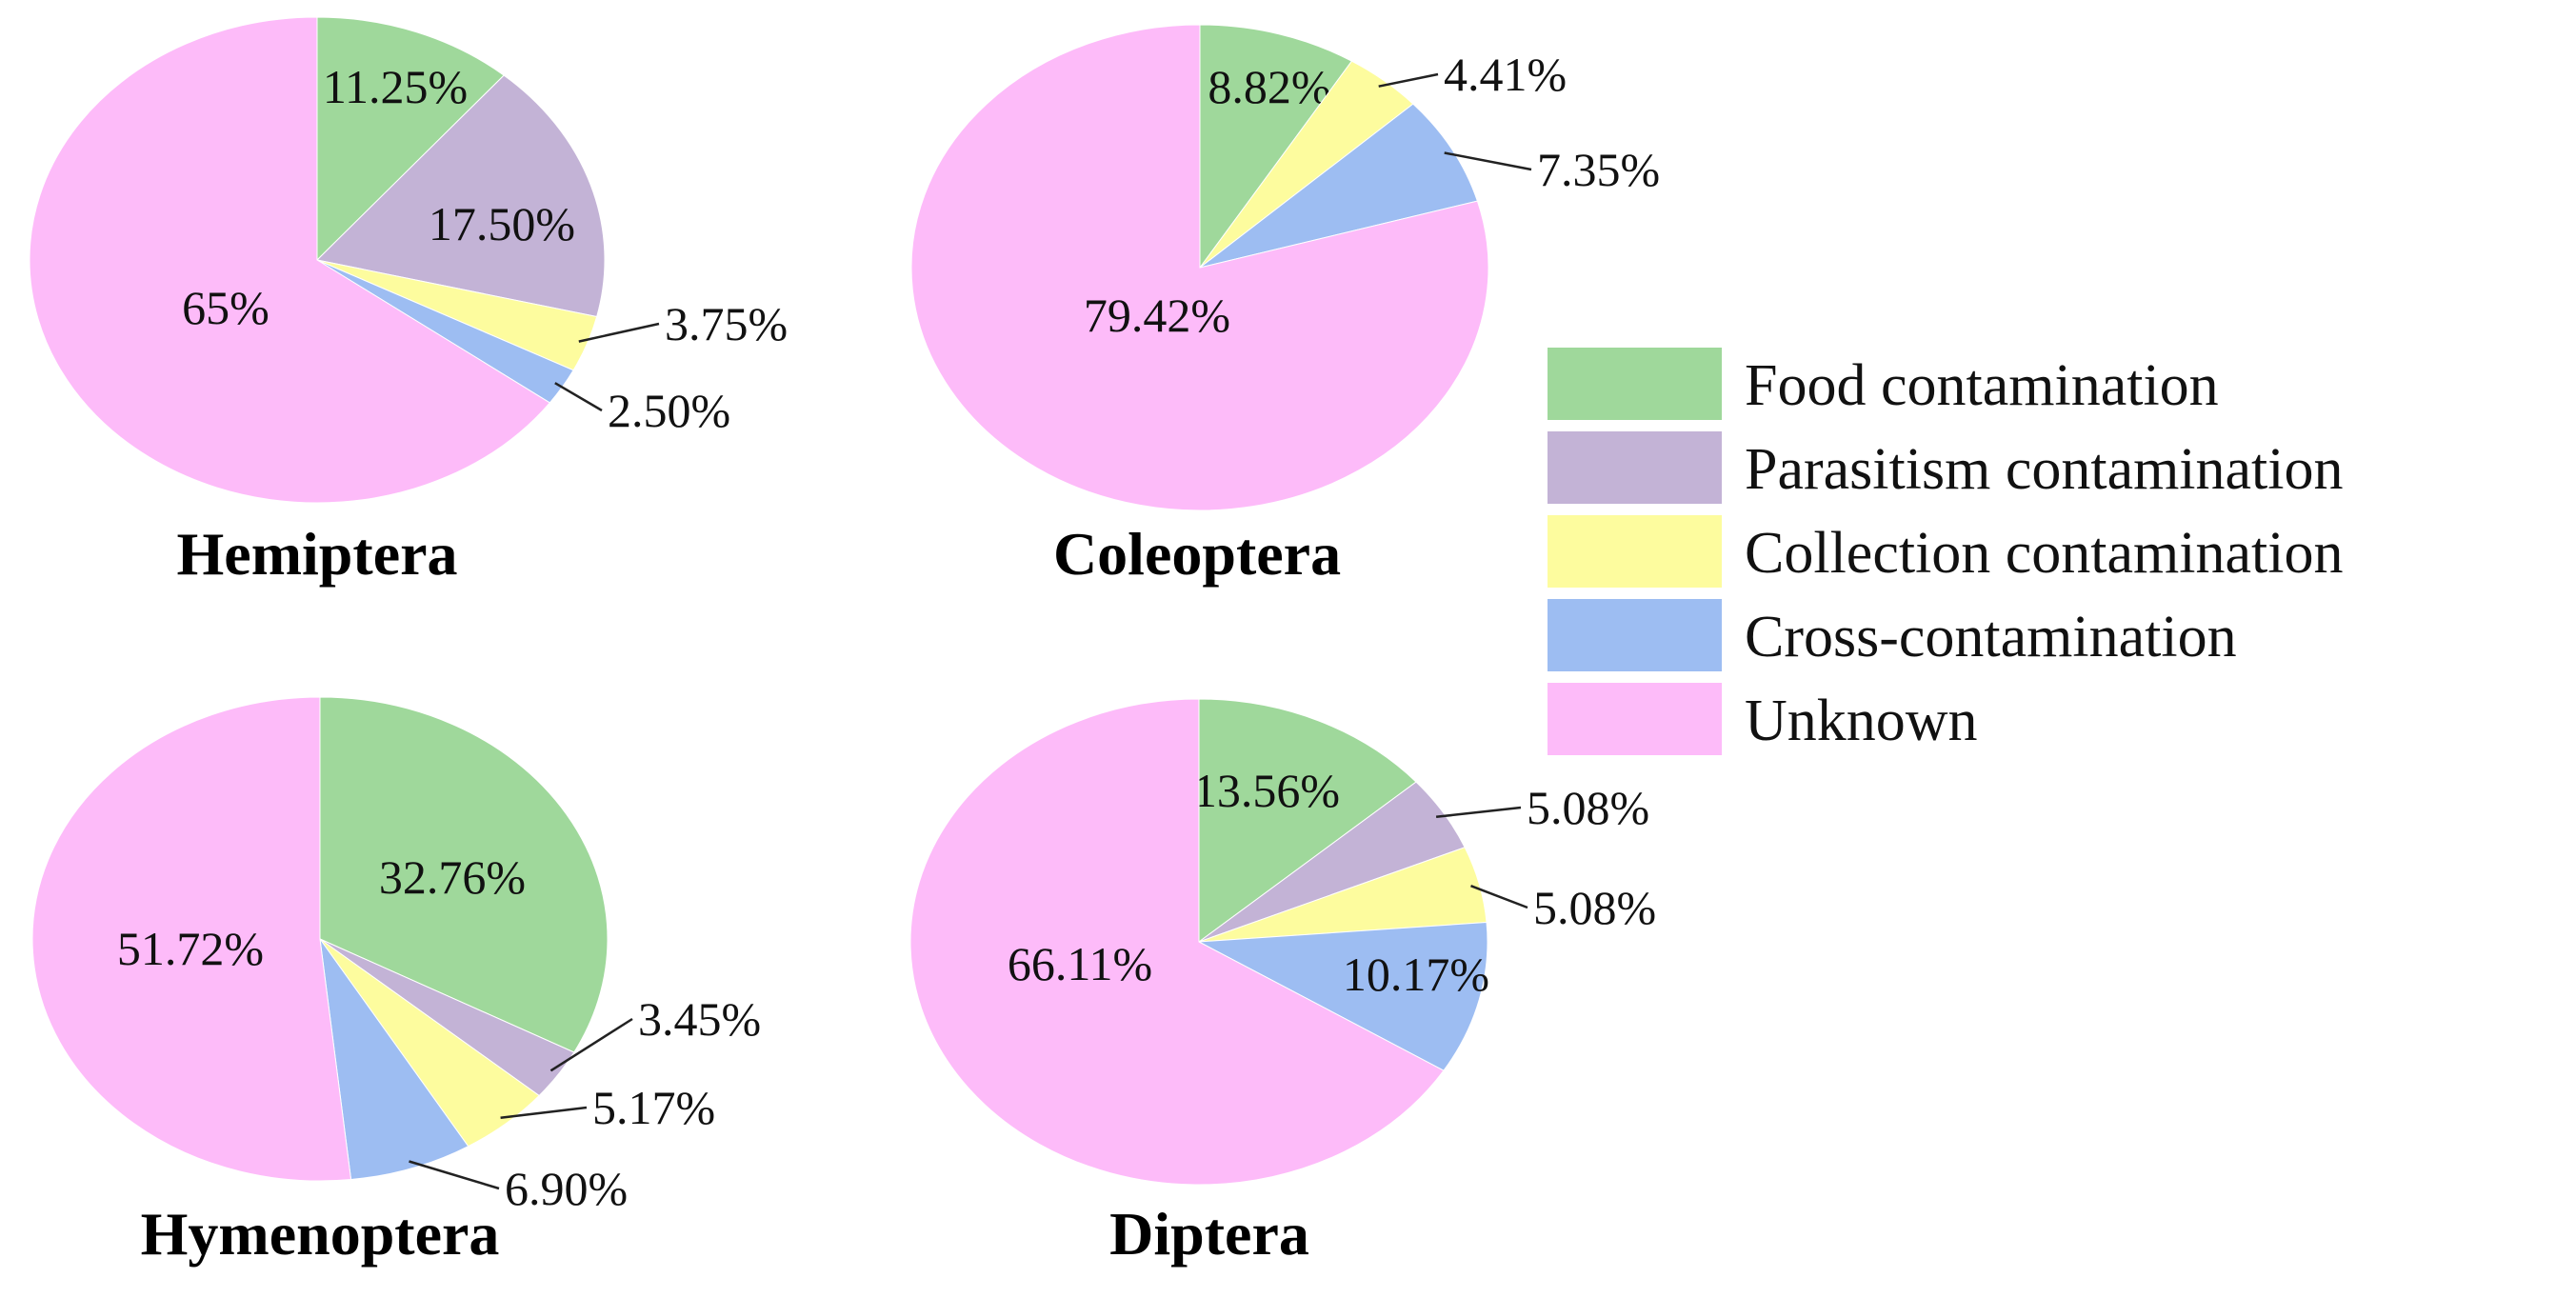  I want to click on chart-title: Coleoptera, so click(1197, 554).